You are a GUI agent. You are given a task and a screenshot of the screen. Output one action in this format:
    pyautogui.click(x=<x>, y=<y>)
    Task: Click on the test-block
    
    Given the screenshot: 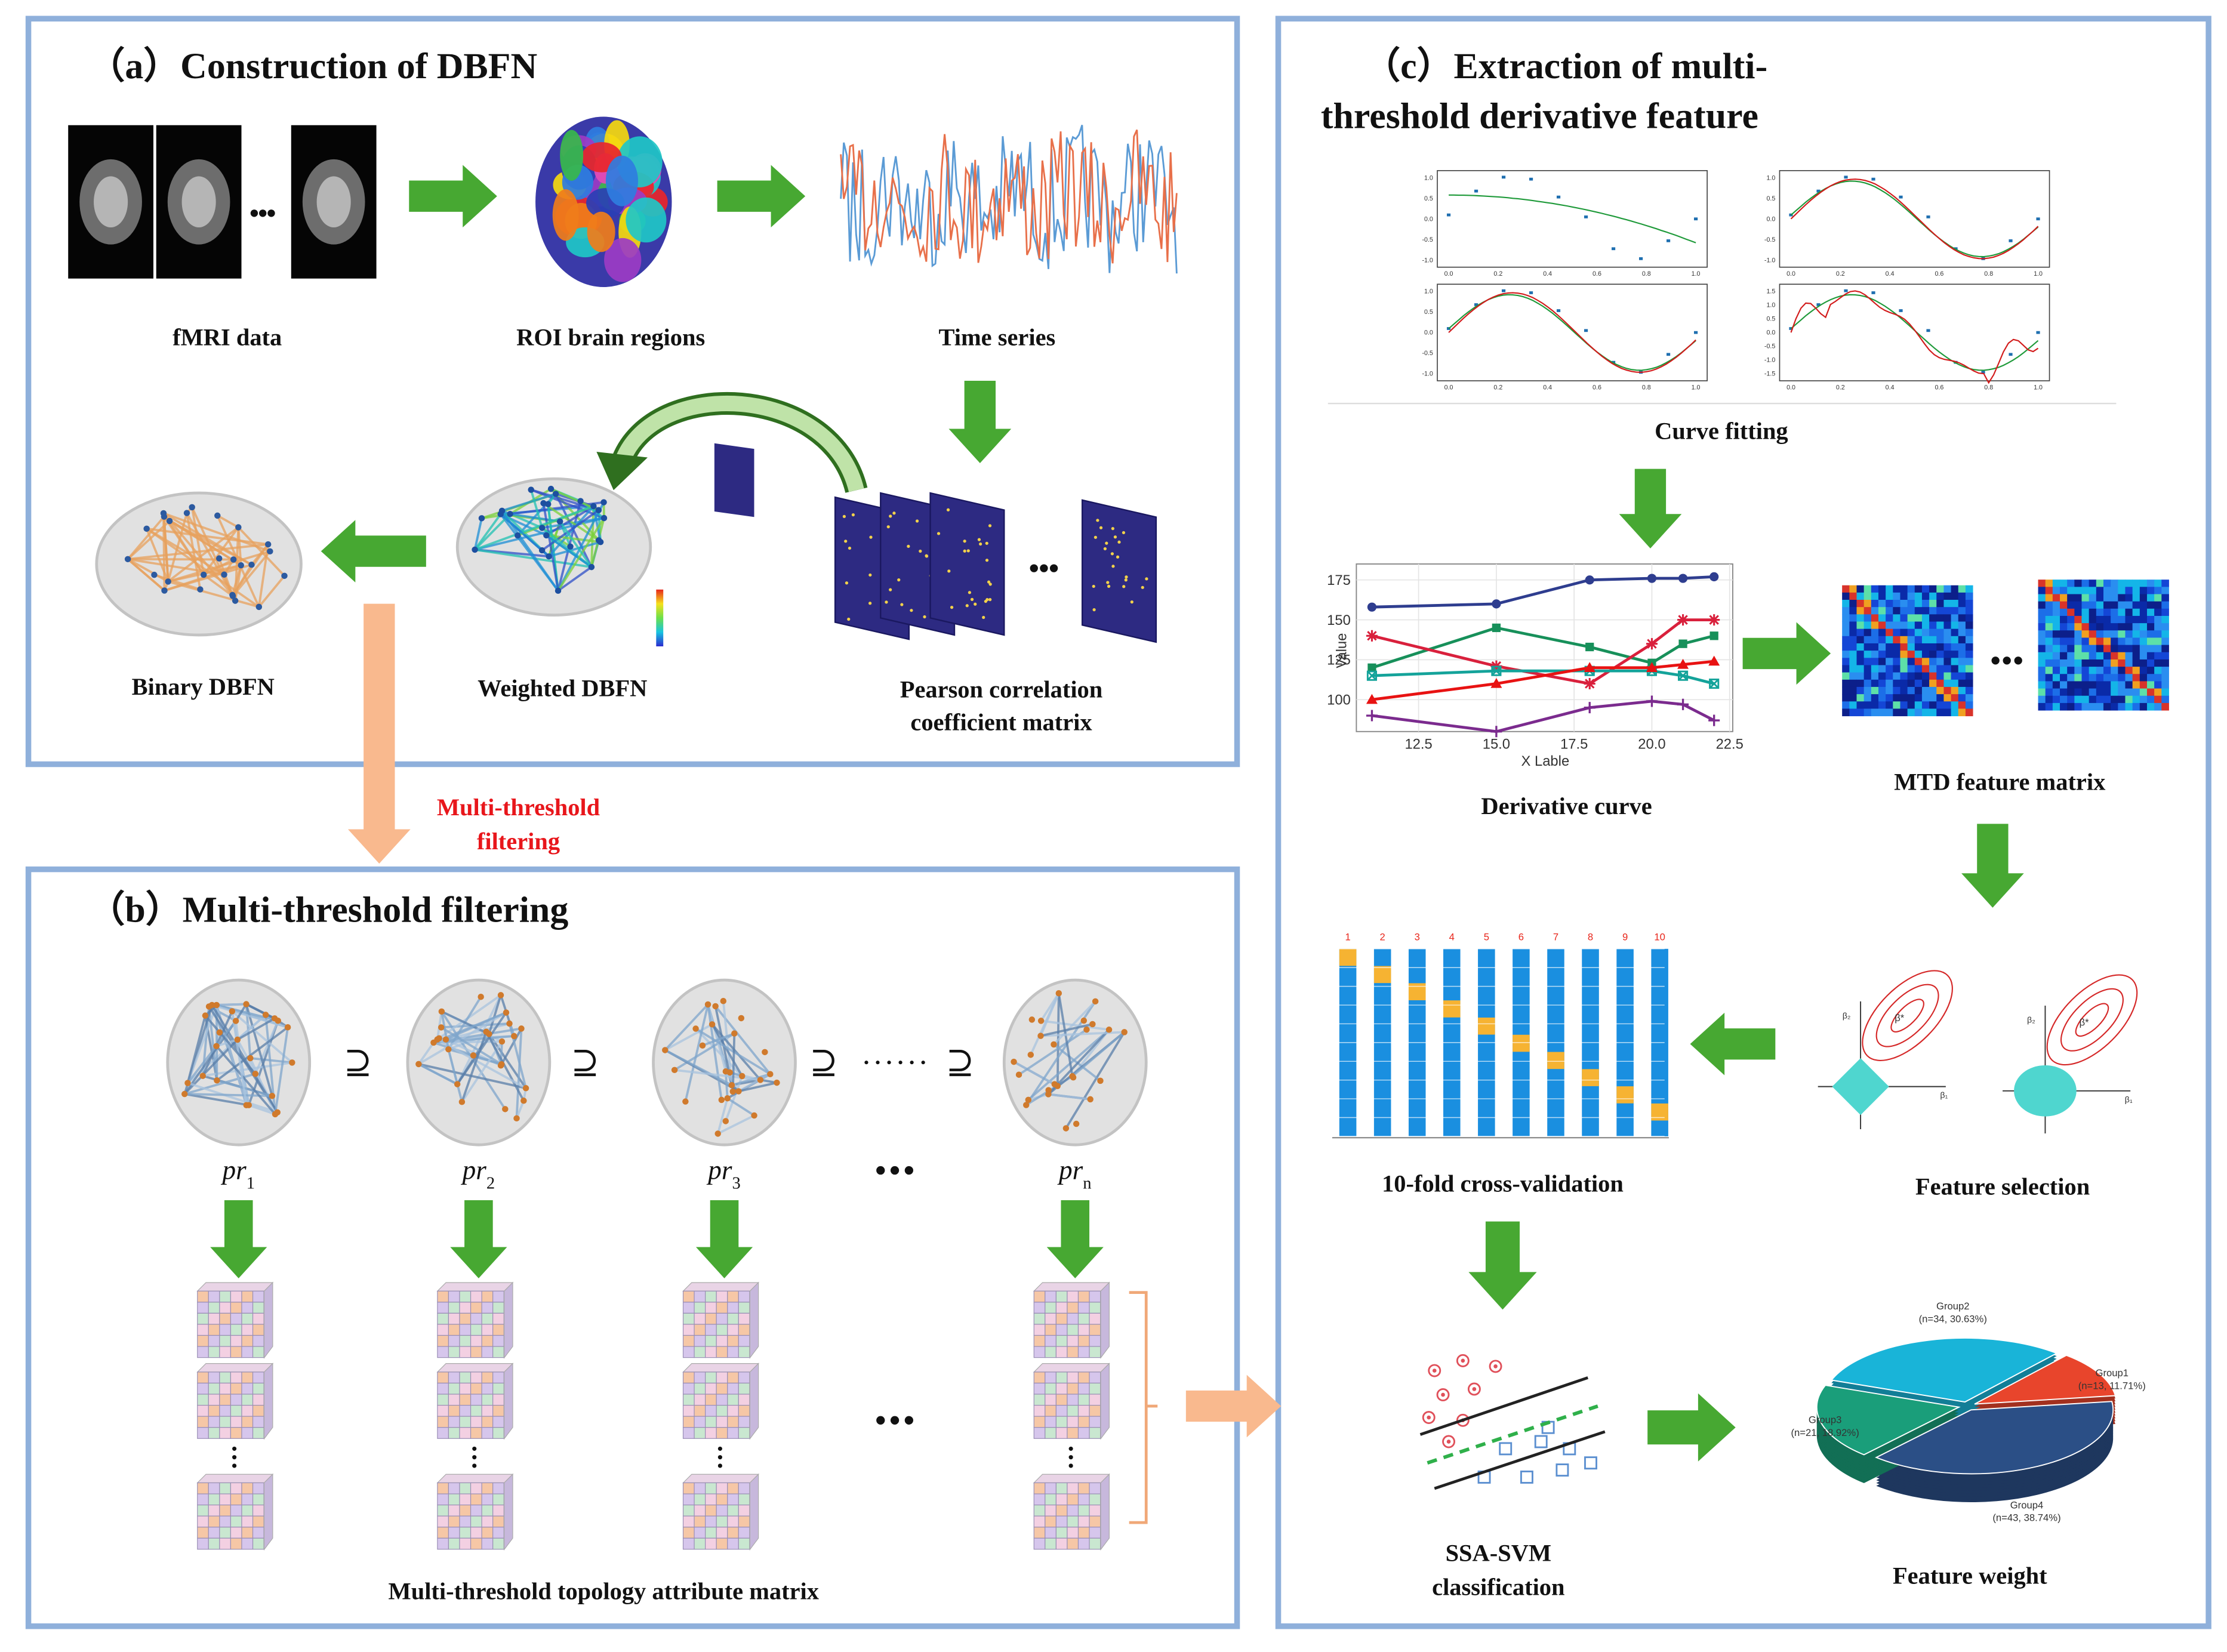 What is the action you would take?
    pyautogui.click(x=1590, y=1077)
    